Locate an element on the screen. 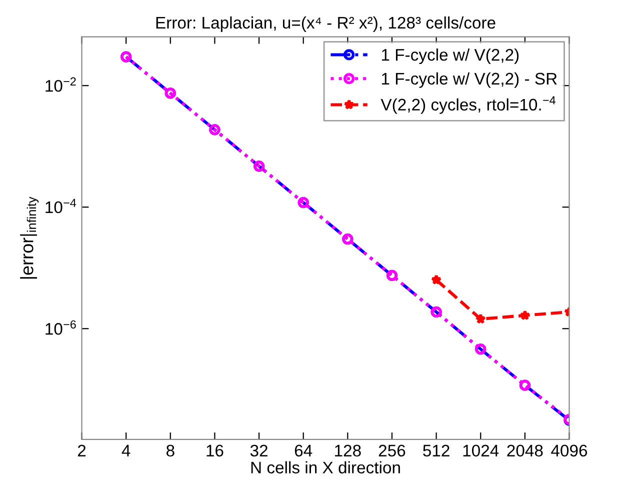  x-tick-label: 64 is located at coordinates (303, 450).